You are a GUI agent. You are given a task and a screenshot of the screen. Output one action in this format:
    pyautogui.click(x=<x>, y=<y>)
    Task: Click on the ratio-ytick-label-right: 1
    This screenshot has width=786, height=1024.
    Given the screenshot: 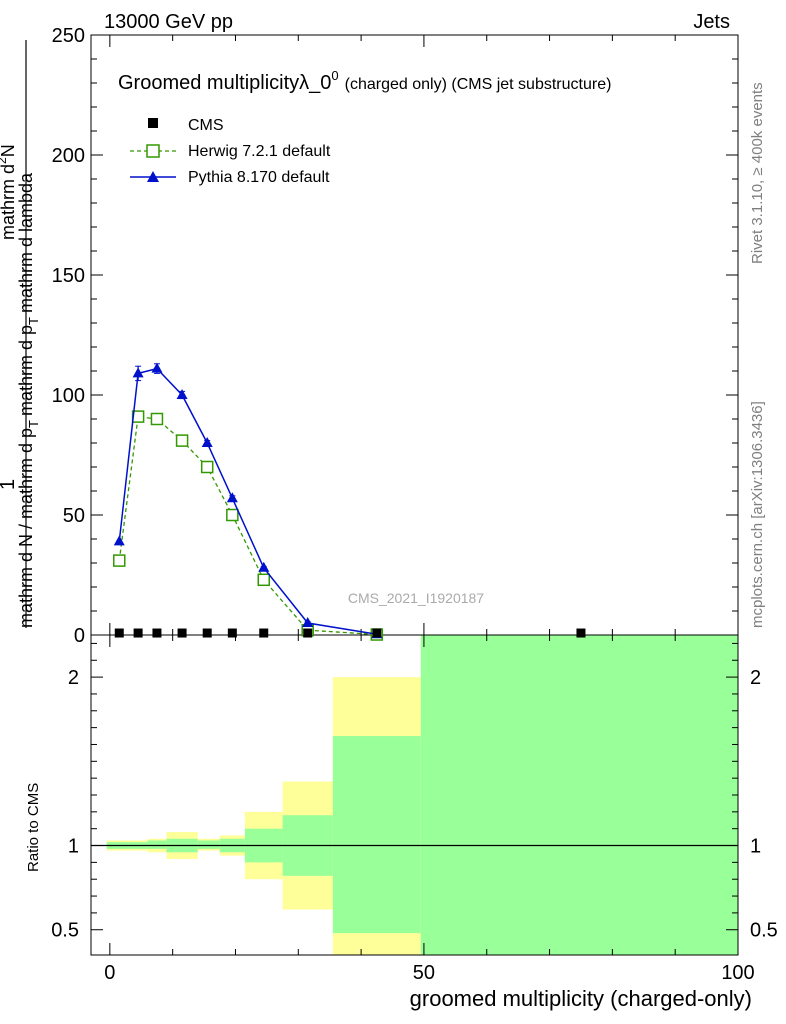 What is the action you would take?
    pyautogui.click(x=755, y=847)
    